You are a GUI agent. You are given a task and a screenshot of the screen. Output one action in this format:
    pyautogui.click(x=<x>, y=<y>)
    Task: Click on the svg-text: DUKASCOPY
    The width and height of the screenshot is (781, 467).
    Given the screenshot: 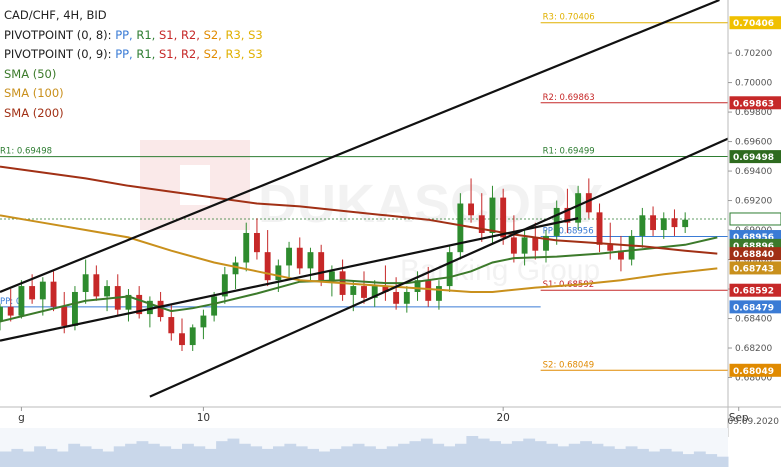 What is the action you would take?
    pyautogui.click(x=430, y=204)
    